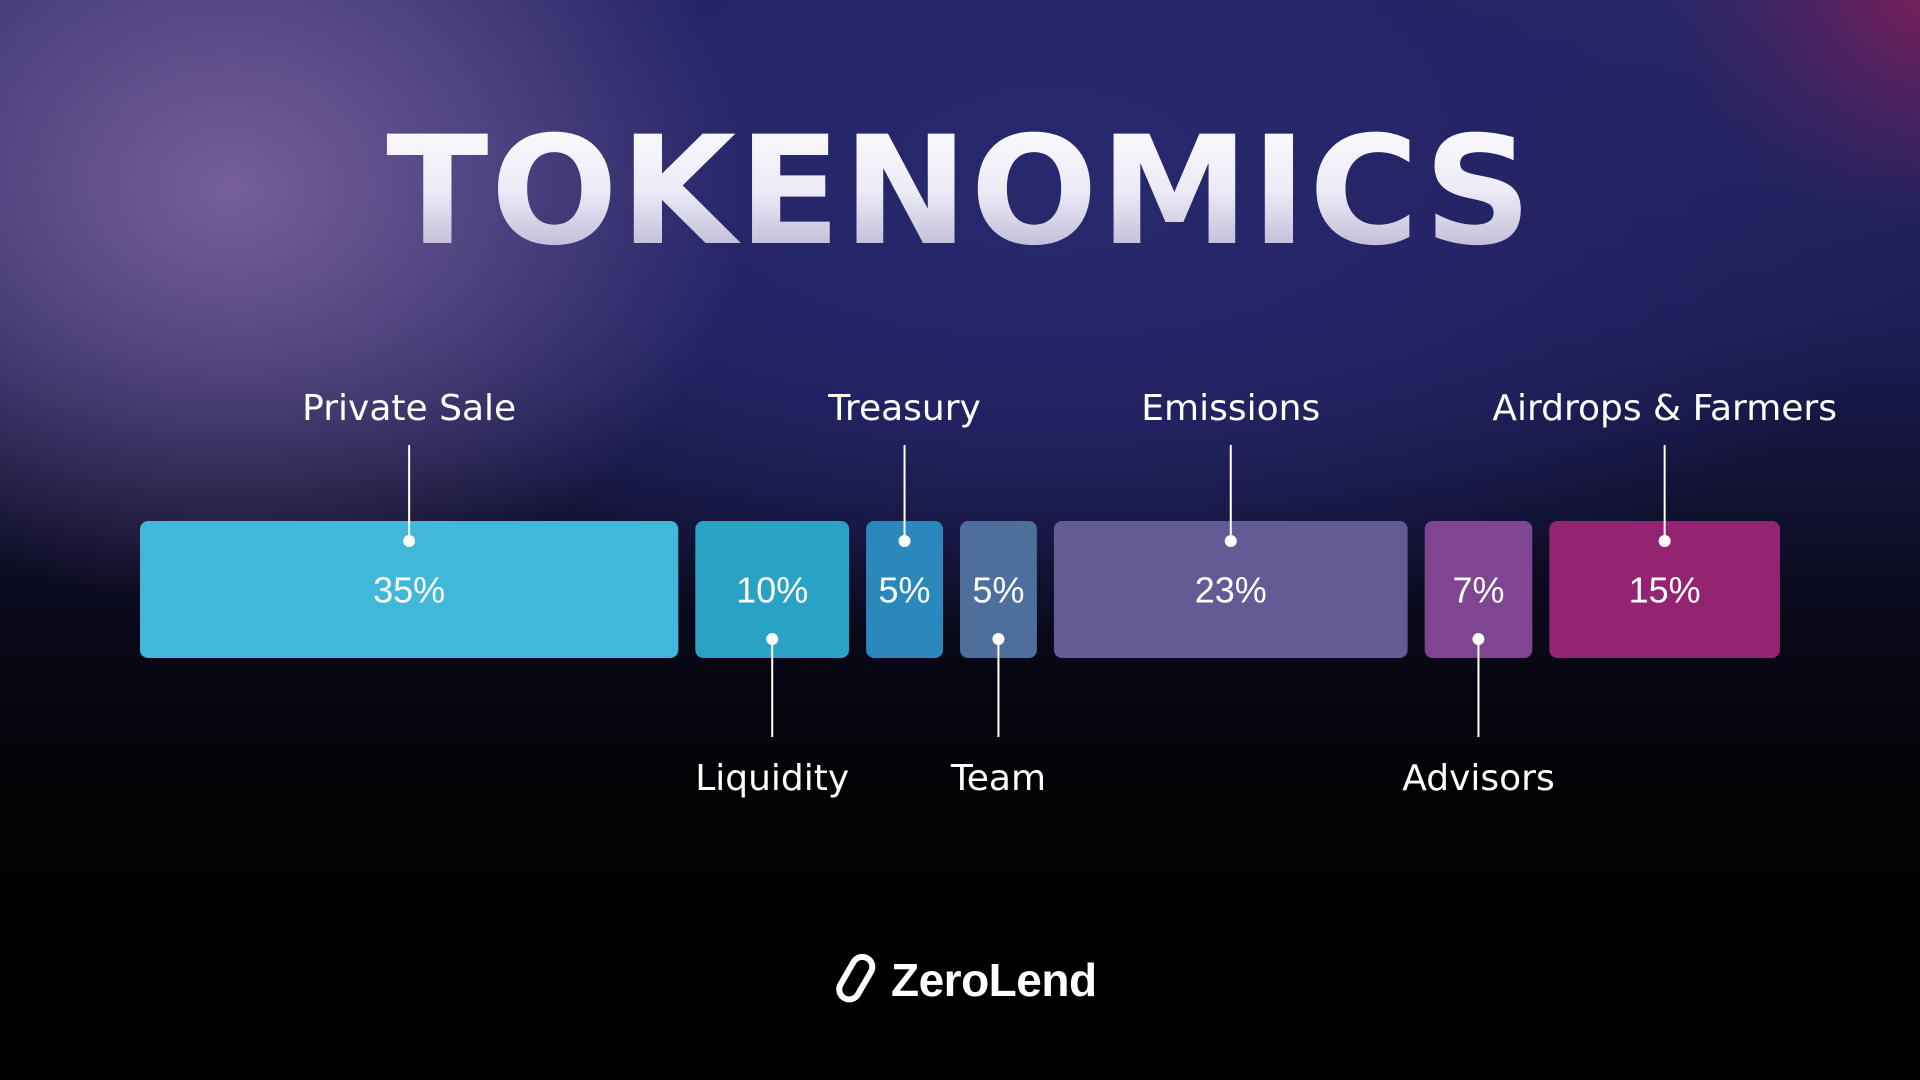 The width and height of the screenshot is (1920, 1080). I want to click on value-label-liquidity: 10%, so click(772, 590).